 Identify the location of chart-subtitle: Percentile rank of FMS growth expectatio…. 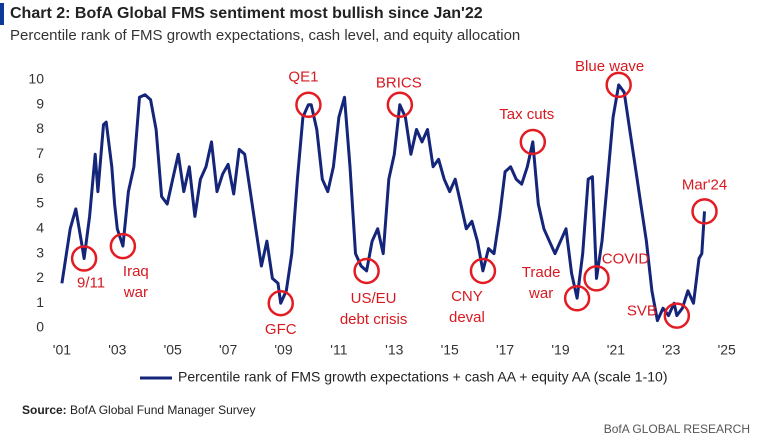
(265, 35).